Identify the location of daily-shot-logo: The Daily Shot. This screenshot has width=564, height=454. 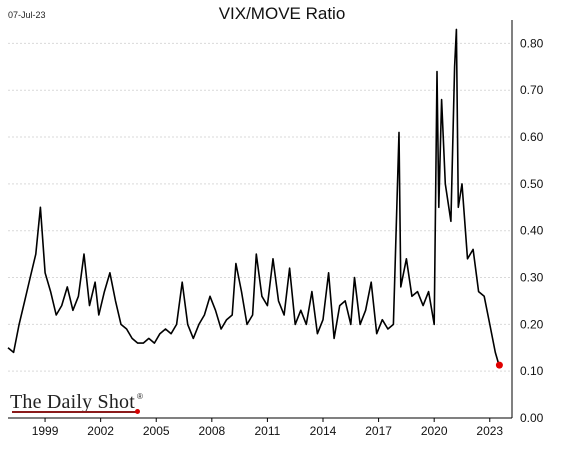
(73, 402).